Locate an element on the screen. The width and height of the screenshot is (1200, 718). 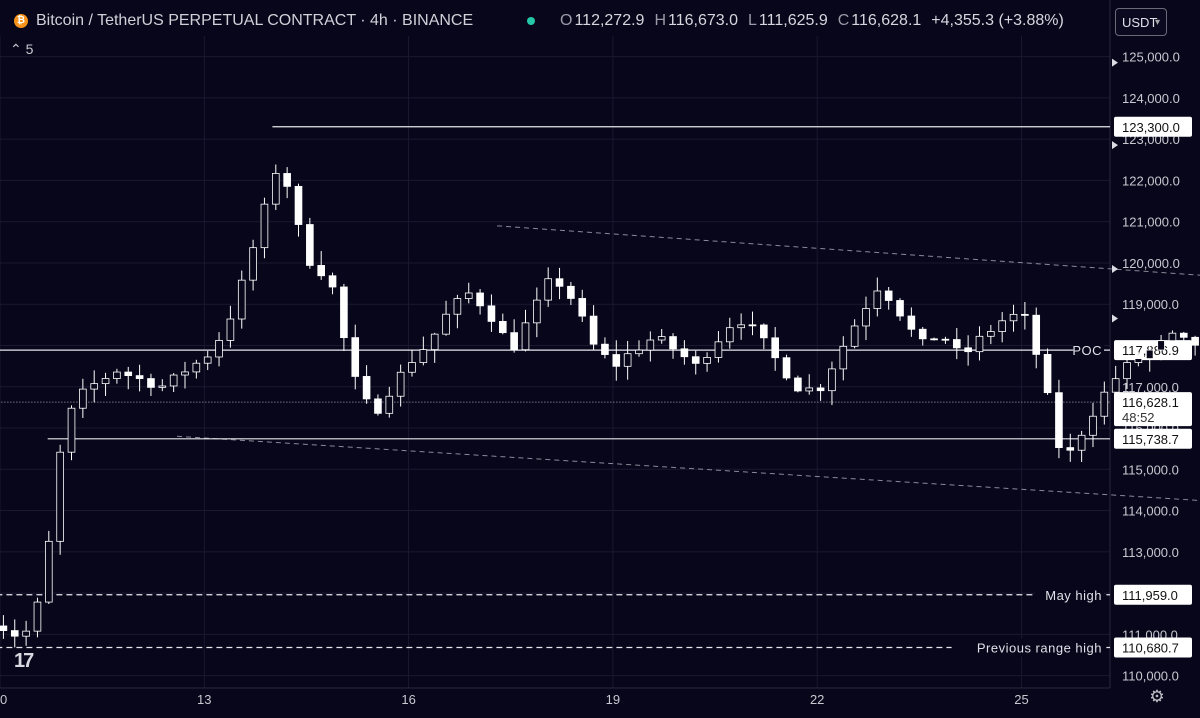
y-tick-label: 115,000.0 is located at coordinates (1150, 469).